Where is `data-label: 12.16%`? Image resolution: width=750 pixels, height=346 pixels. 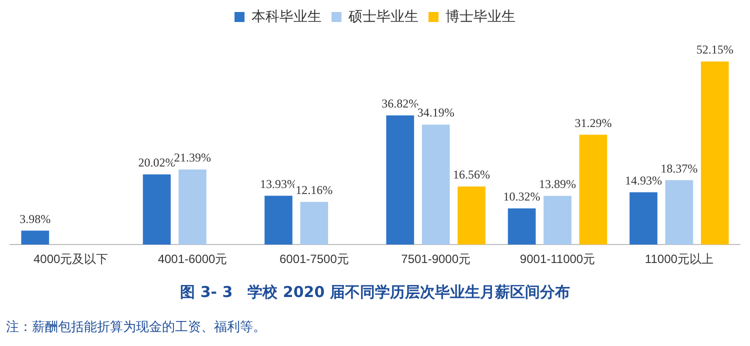 data-label: 12.16% is located at coordinates (314, 190).